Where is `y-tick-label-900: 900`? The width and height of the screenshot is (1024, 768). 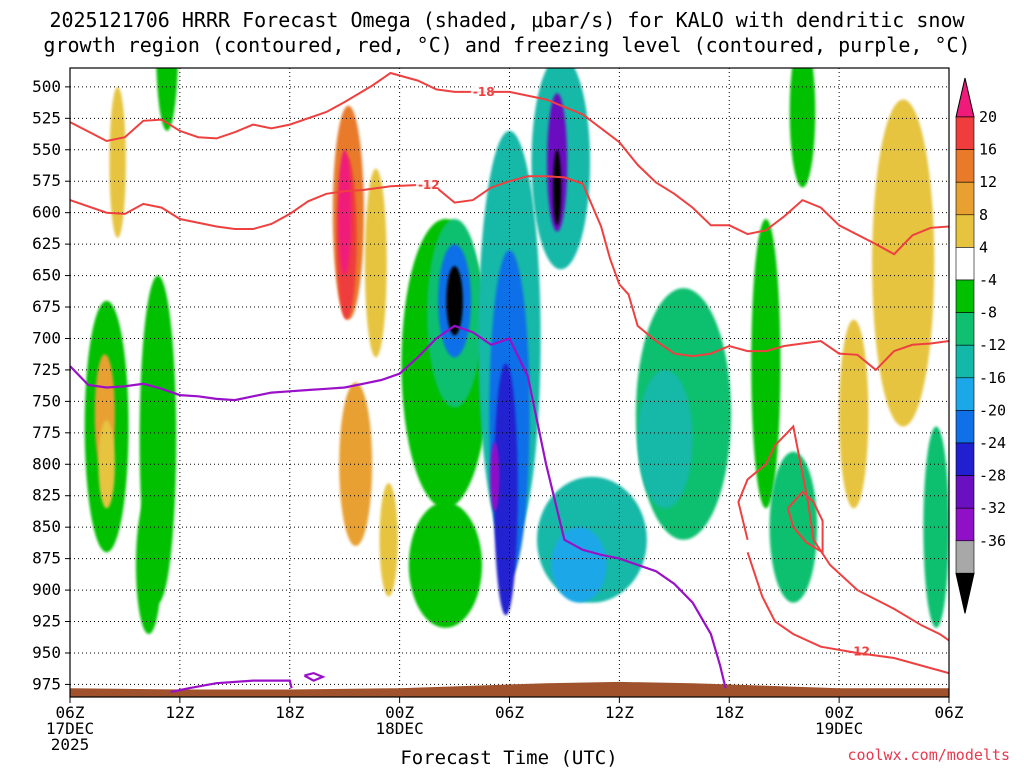
y-tick-label-900: 900 is located at coordinates (46, 589).